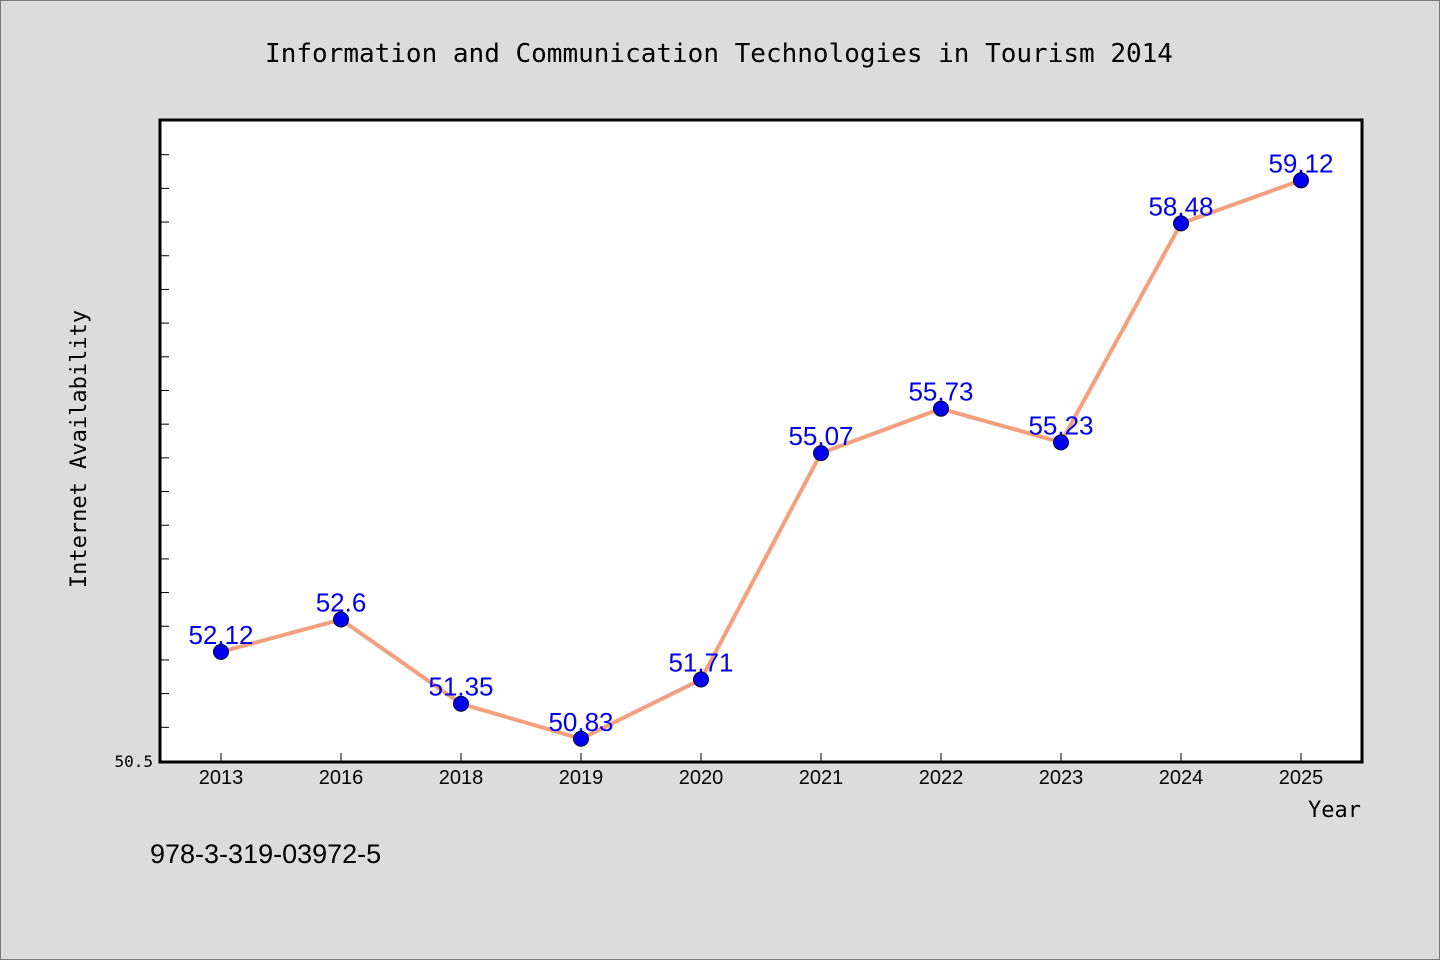  I want to click on data-label: 50.83, so click(580, 722).